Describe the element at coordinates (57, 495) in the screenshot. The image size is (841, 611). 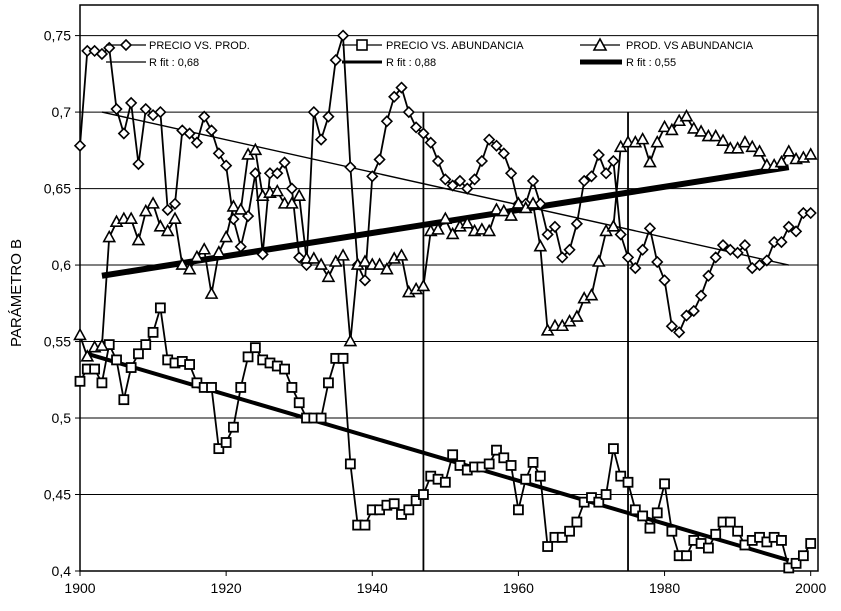
I see `y-tick-label: 0,45` at that location.